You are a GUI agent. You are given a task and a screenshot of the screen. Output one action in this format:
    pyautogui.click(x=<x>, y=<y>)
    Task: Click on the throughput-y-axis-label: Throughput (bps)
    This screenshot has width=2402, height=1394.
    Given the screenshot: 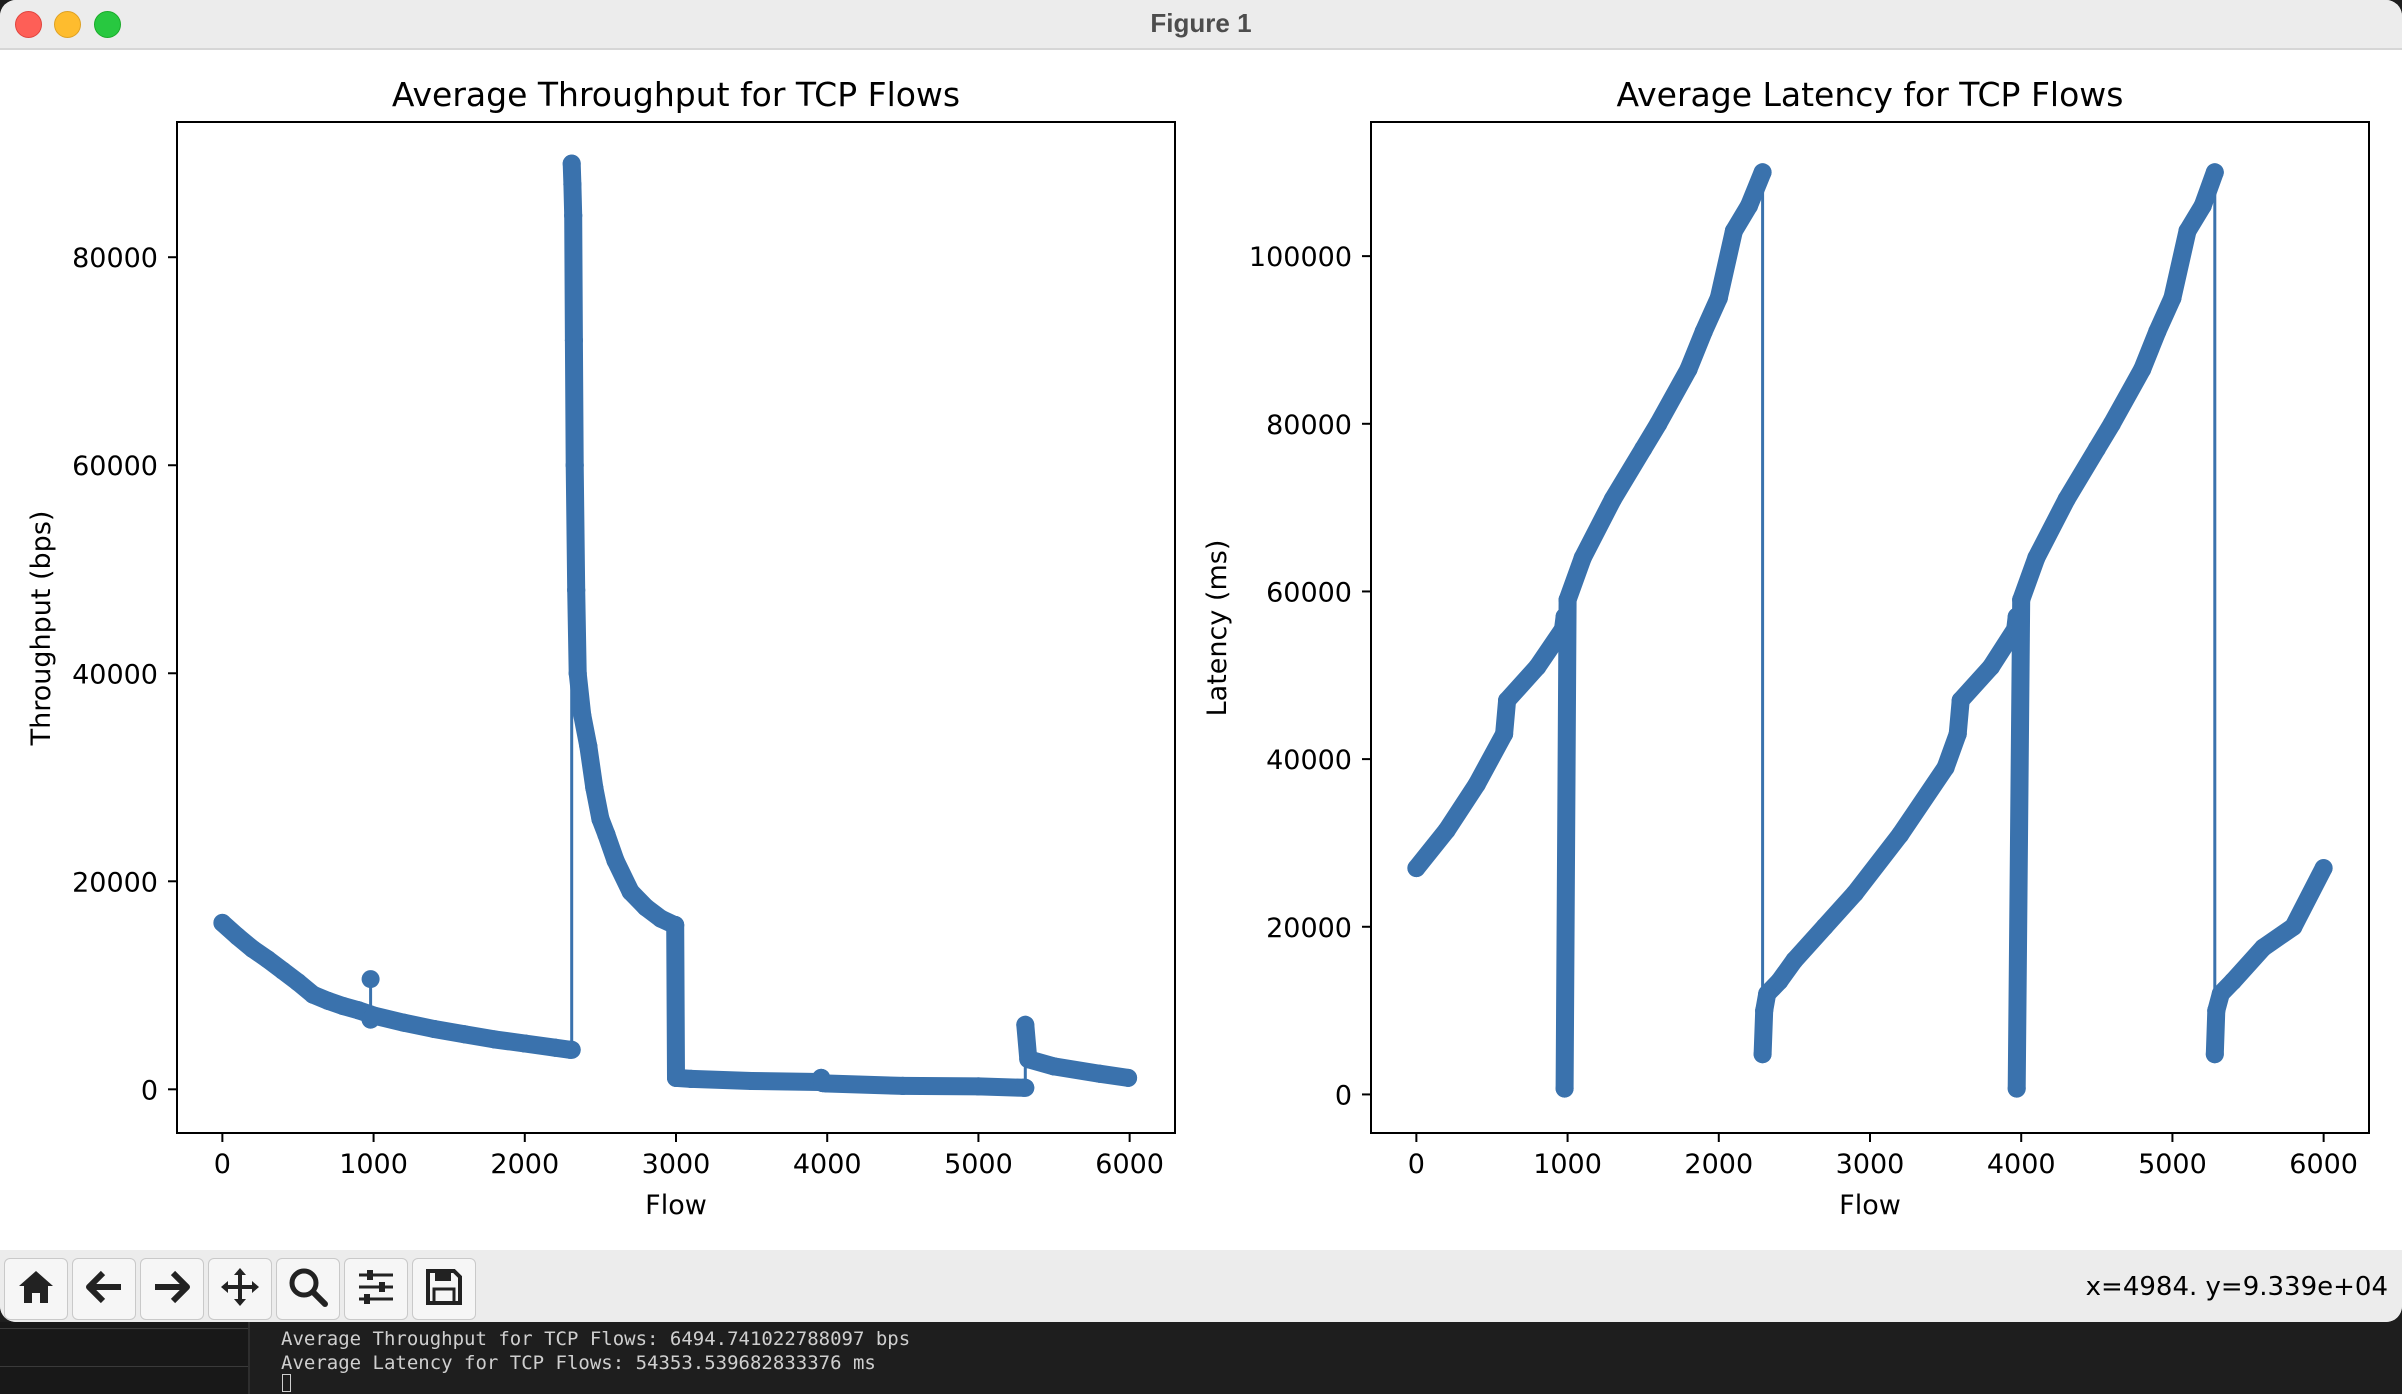 What is the action you would take?
    pyautogui.click(x=41, y=629)
    